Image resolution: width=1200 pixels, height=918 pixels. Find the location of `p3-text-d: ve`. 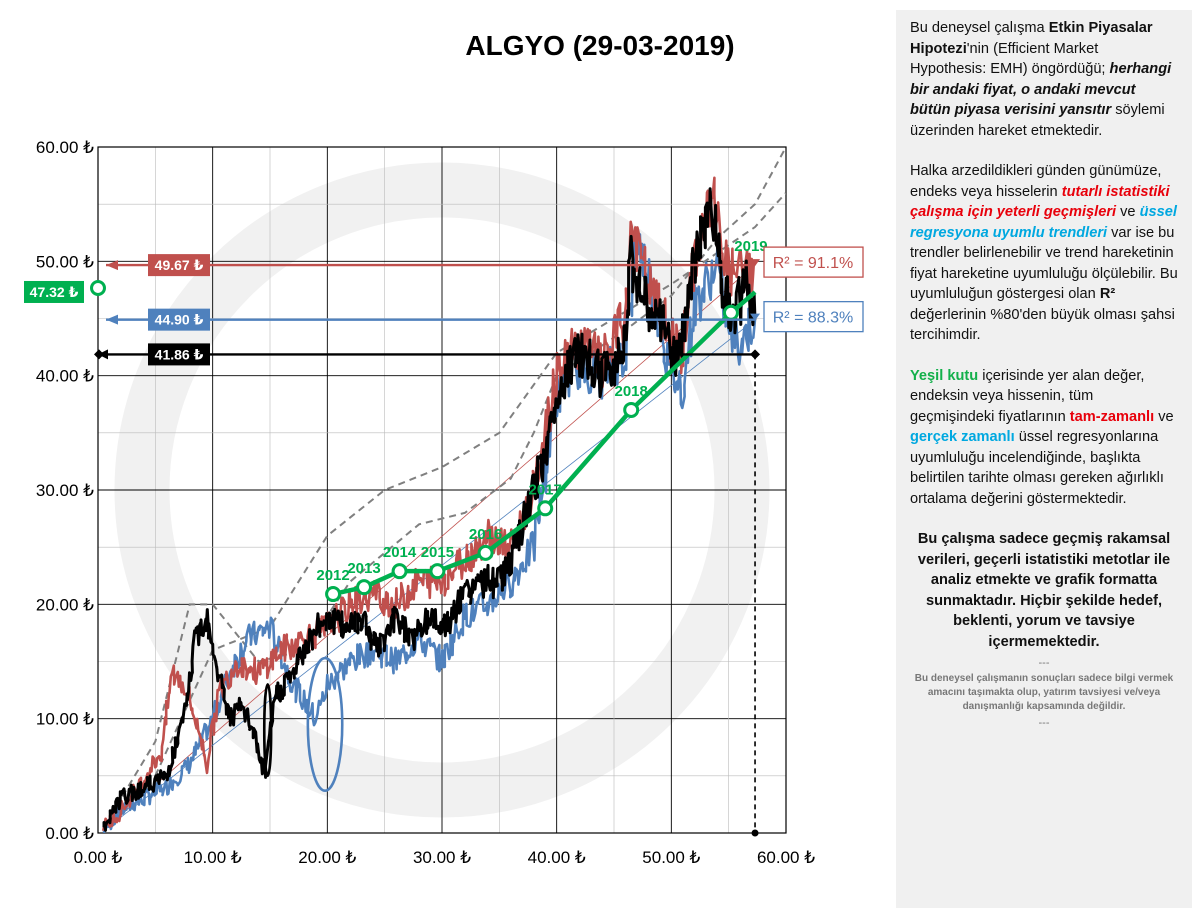

p3-text-d: ve is located at coordinates (1164, 416).